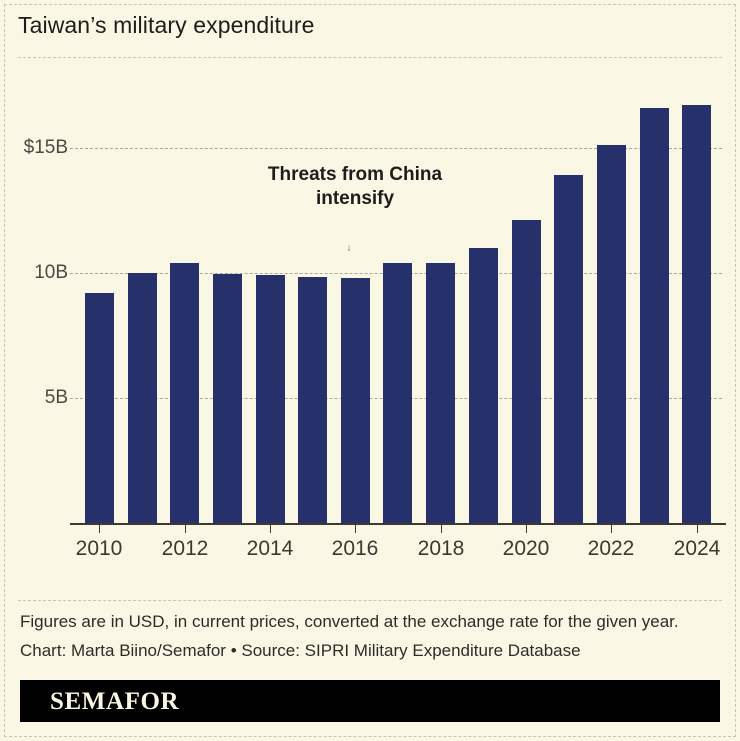  What do you see at coordinates (185, 529) in the screenshot?
I see `x-tick-2012` at bounding box center [185, 529].